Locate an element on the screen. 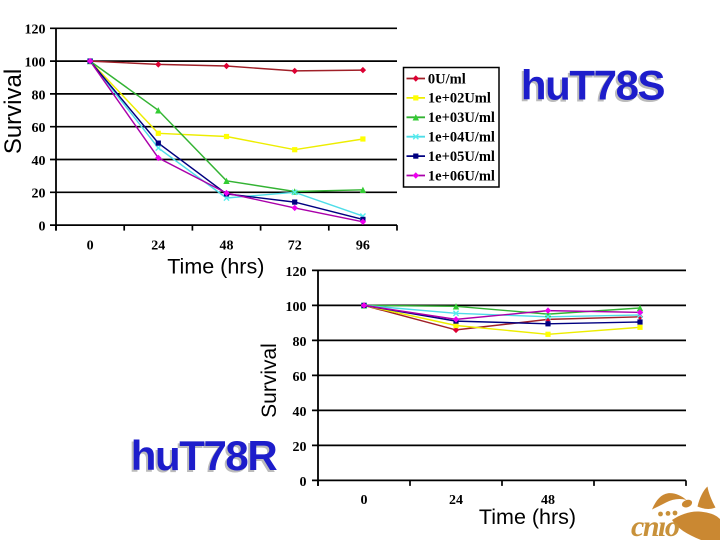  svg-text: 1e+02Uml is located at coordinates (459, 99).